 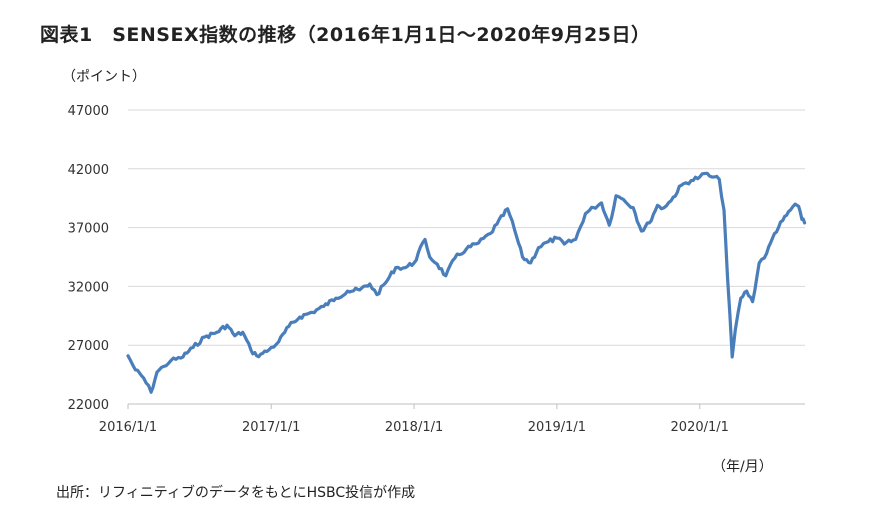 What do you see at coordinates (88, 170) in the screenshot?
I see `y-tick-label: 42000` at bounding box center [88, 170].